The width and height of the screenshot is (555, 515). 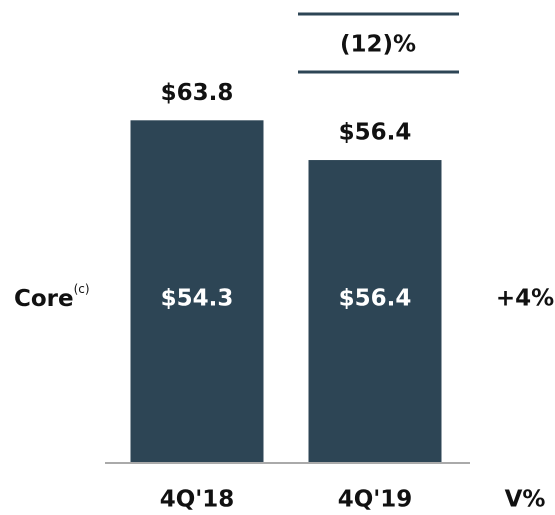 I want to click on total-change: (12)%, so click(x=378, y=45).